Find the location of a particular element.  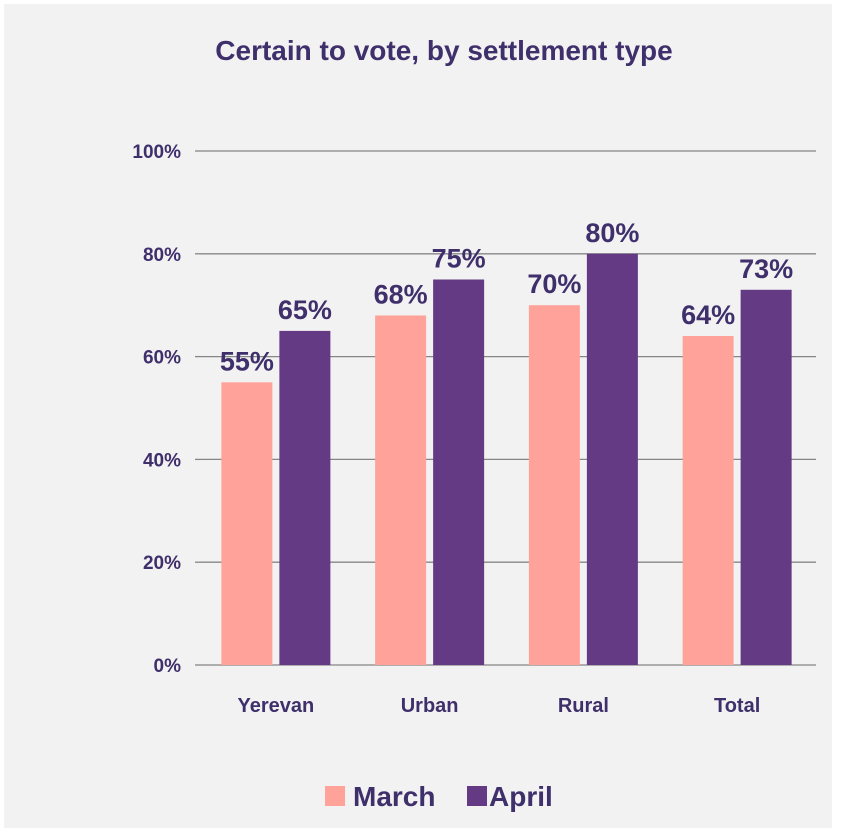

legend-label-march: March is located at coordinates (394, 796).